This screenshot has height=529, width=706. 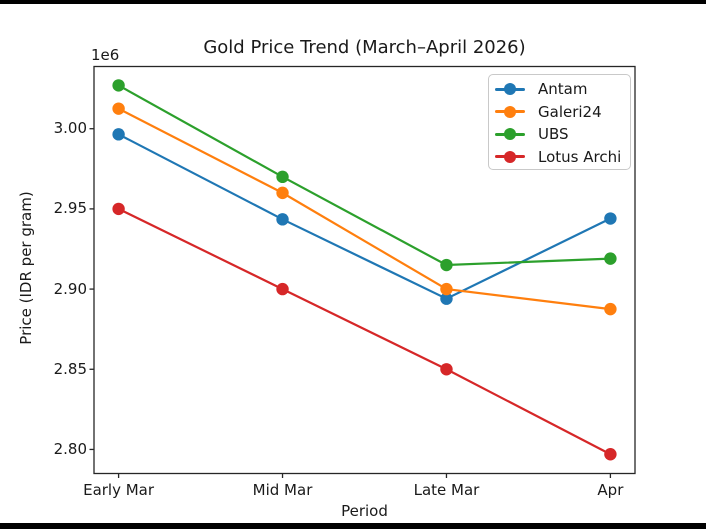 I want to click on data-point-ubs-late-mar, so click(x=446, y=265).